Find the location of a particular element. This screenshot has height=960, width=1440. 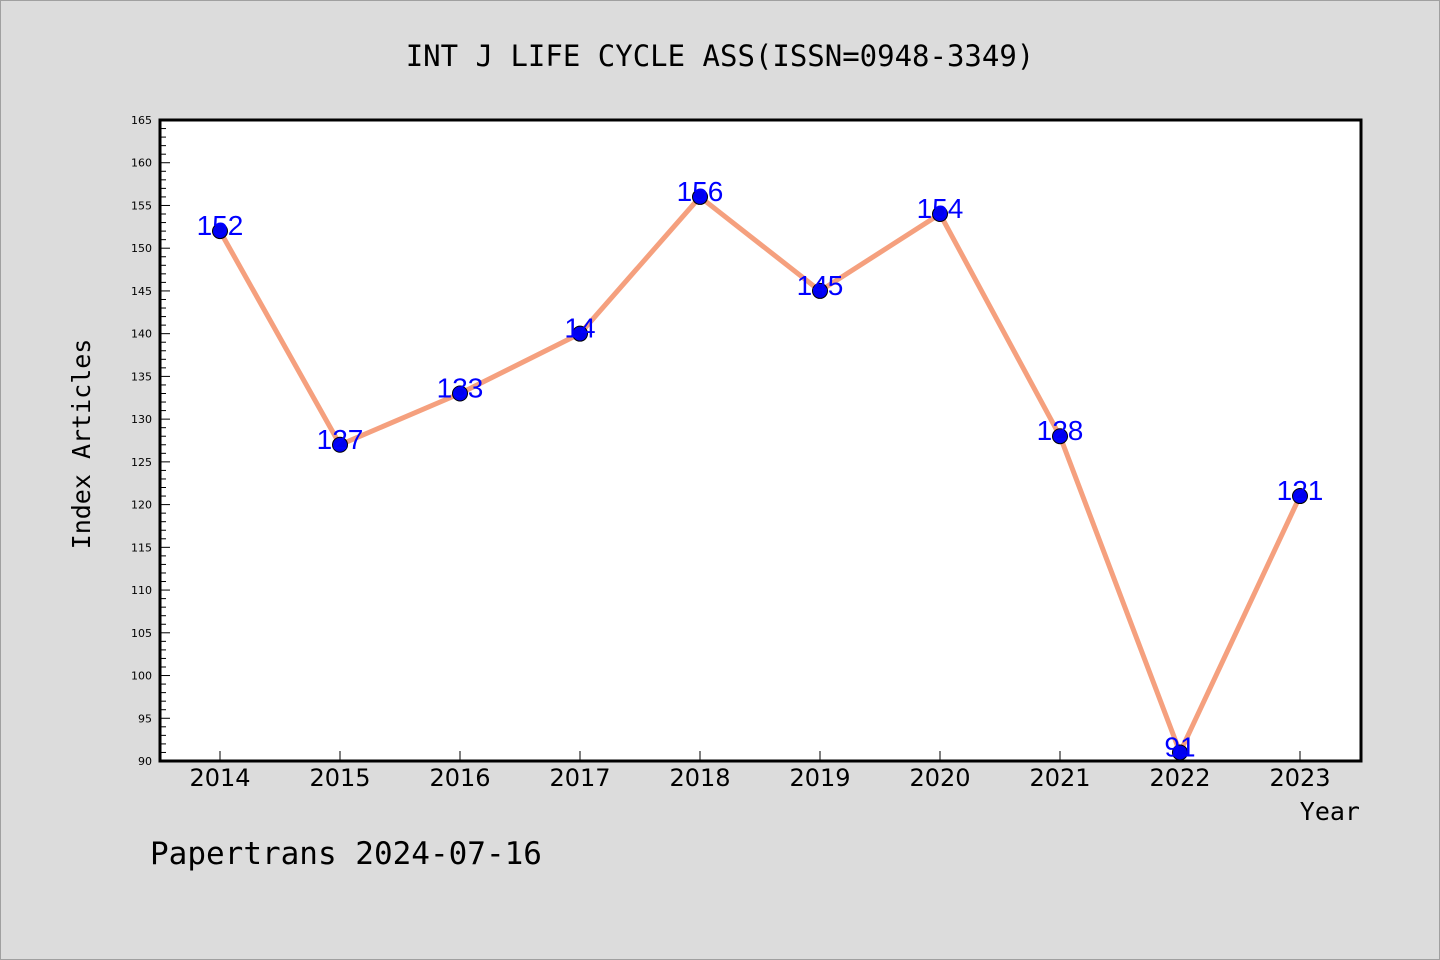

y-tick-label: 100 is located at coordinates (141, 676).